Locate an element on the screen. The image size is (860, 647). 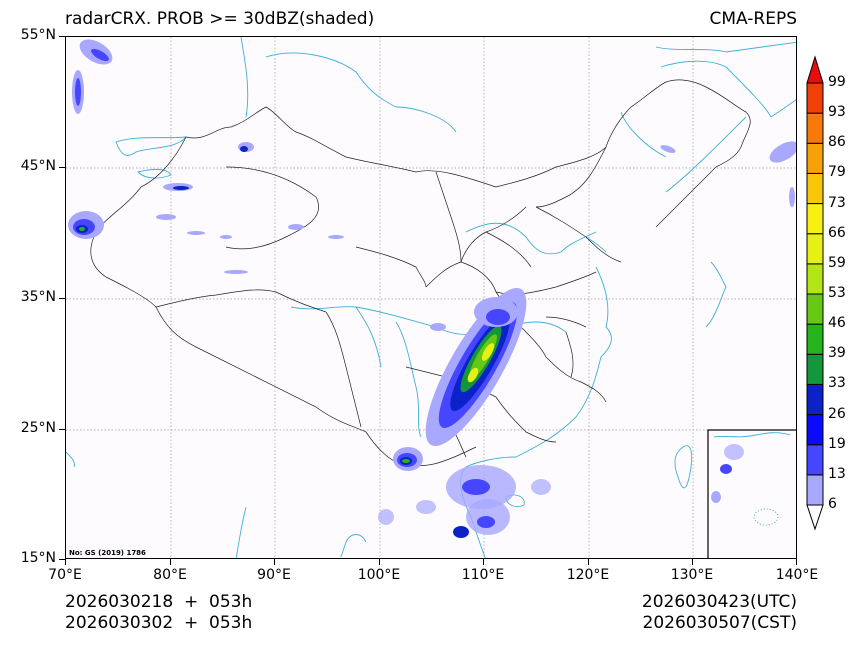
plot-title: radarCRX. PROB >= 30dBZ(shaded) is located at coordinates (220, 19).